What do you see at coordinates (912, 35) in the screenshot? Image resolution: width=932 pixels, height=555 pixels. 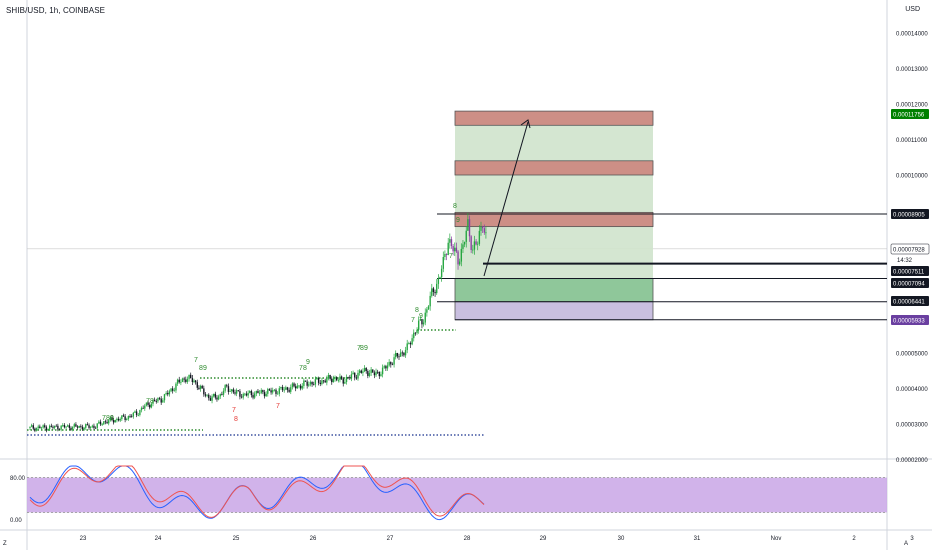 I see `y-tick-label: 0.00014000` at bounding box center [912, 35].